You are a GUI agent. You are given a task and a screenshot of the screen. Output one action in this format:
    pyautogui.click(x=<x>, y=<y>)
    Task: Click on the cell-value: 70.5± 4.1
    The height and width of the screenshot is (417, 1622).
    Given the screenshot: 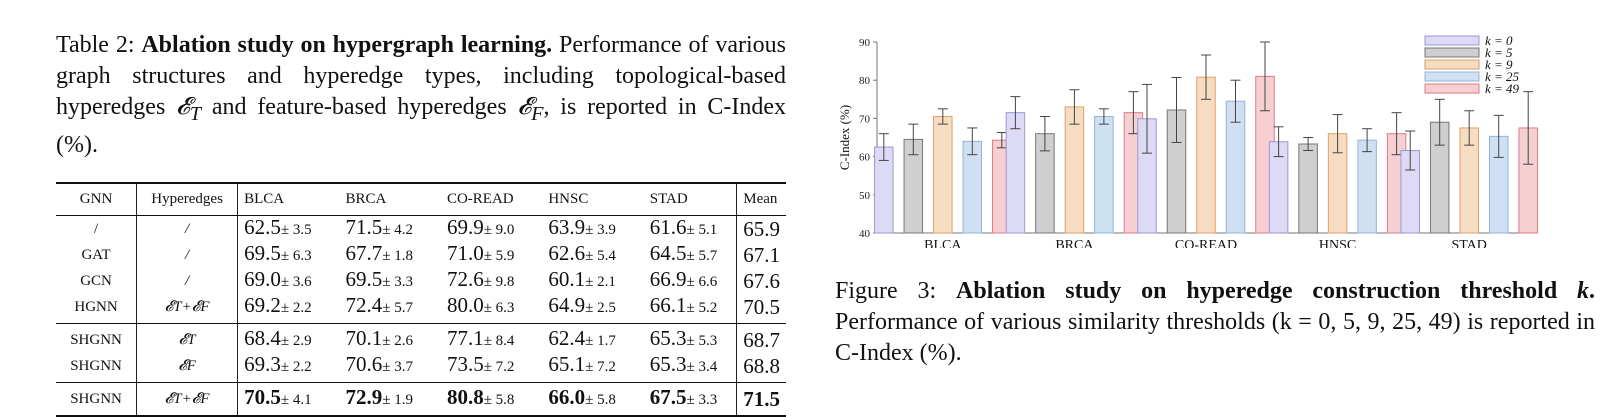 What is the action you would take?
    pyautogui.click(x=288, y=399)
    